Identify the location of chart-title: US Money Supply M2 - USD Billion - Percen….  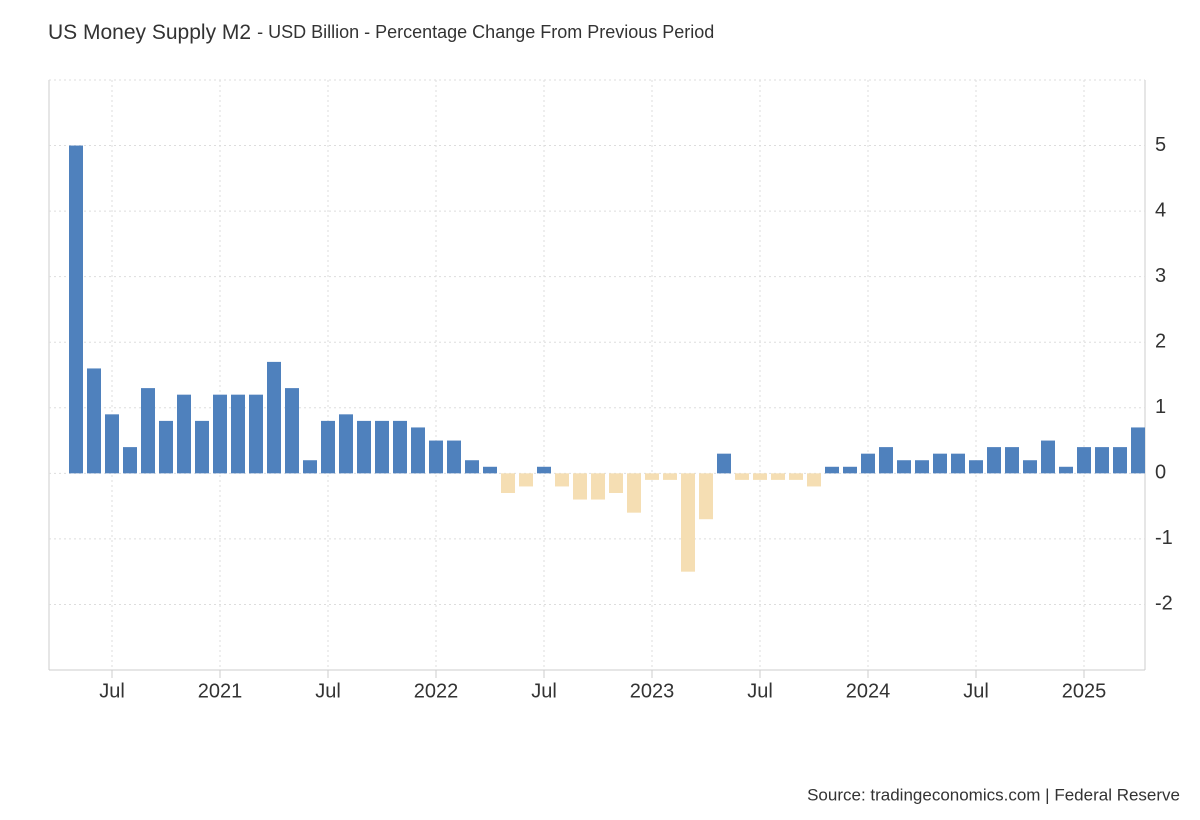
(381, 32).